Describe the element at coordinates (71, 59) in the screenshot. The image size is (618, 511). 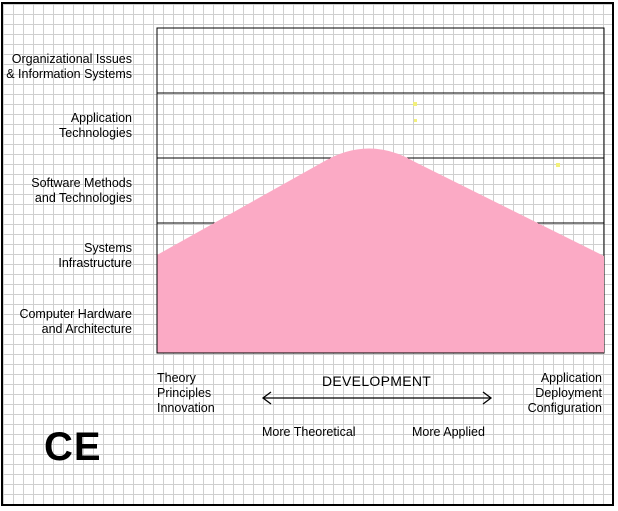
I see `row-label-line: Organizational Issues` at that location.